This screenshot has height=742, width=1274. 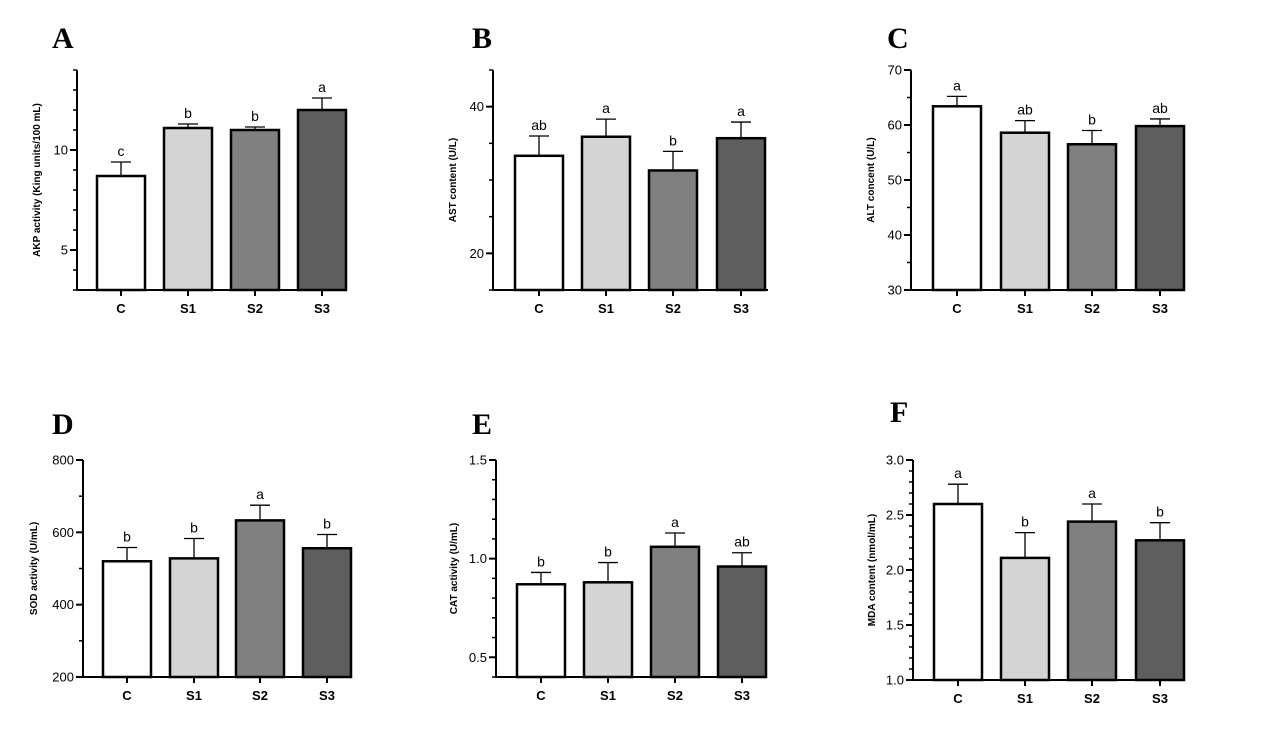 What do you see at coordinates (477, 106) in the screenshot?
I see `y-tick-label: 40` at bounding box center [477, 106].